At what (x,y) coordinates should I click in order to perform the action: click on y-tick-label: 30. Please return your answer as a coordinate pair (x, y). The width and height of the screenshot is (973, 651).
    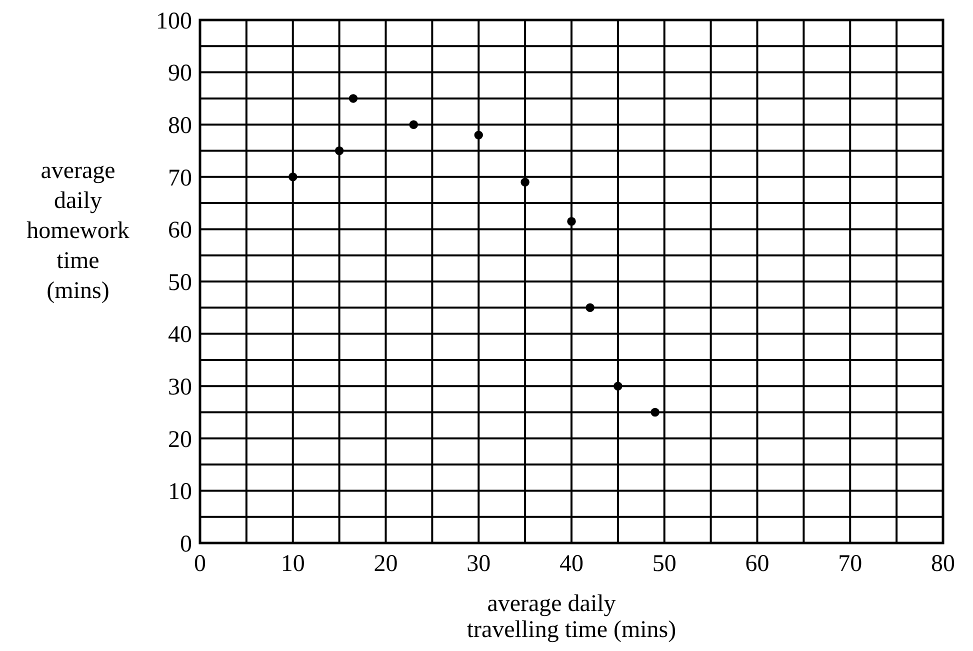
    Looking at the image, I should click on (180, 387).